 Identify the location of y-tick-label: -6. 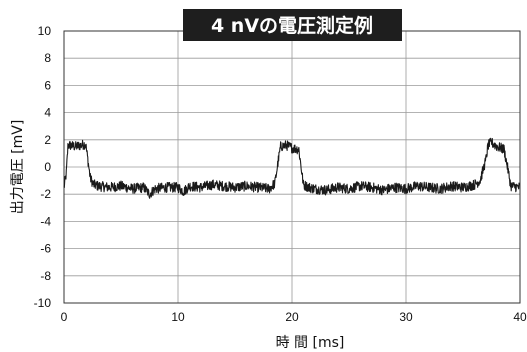
(45, 249).